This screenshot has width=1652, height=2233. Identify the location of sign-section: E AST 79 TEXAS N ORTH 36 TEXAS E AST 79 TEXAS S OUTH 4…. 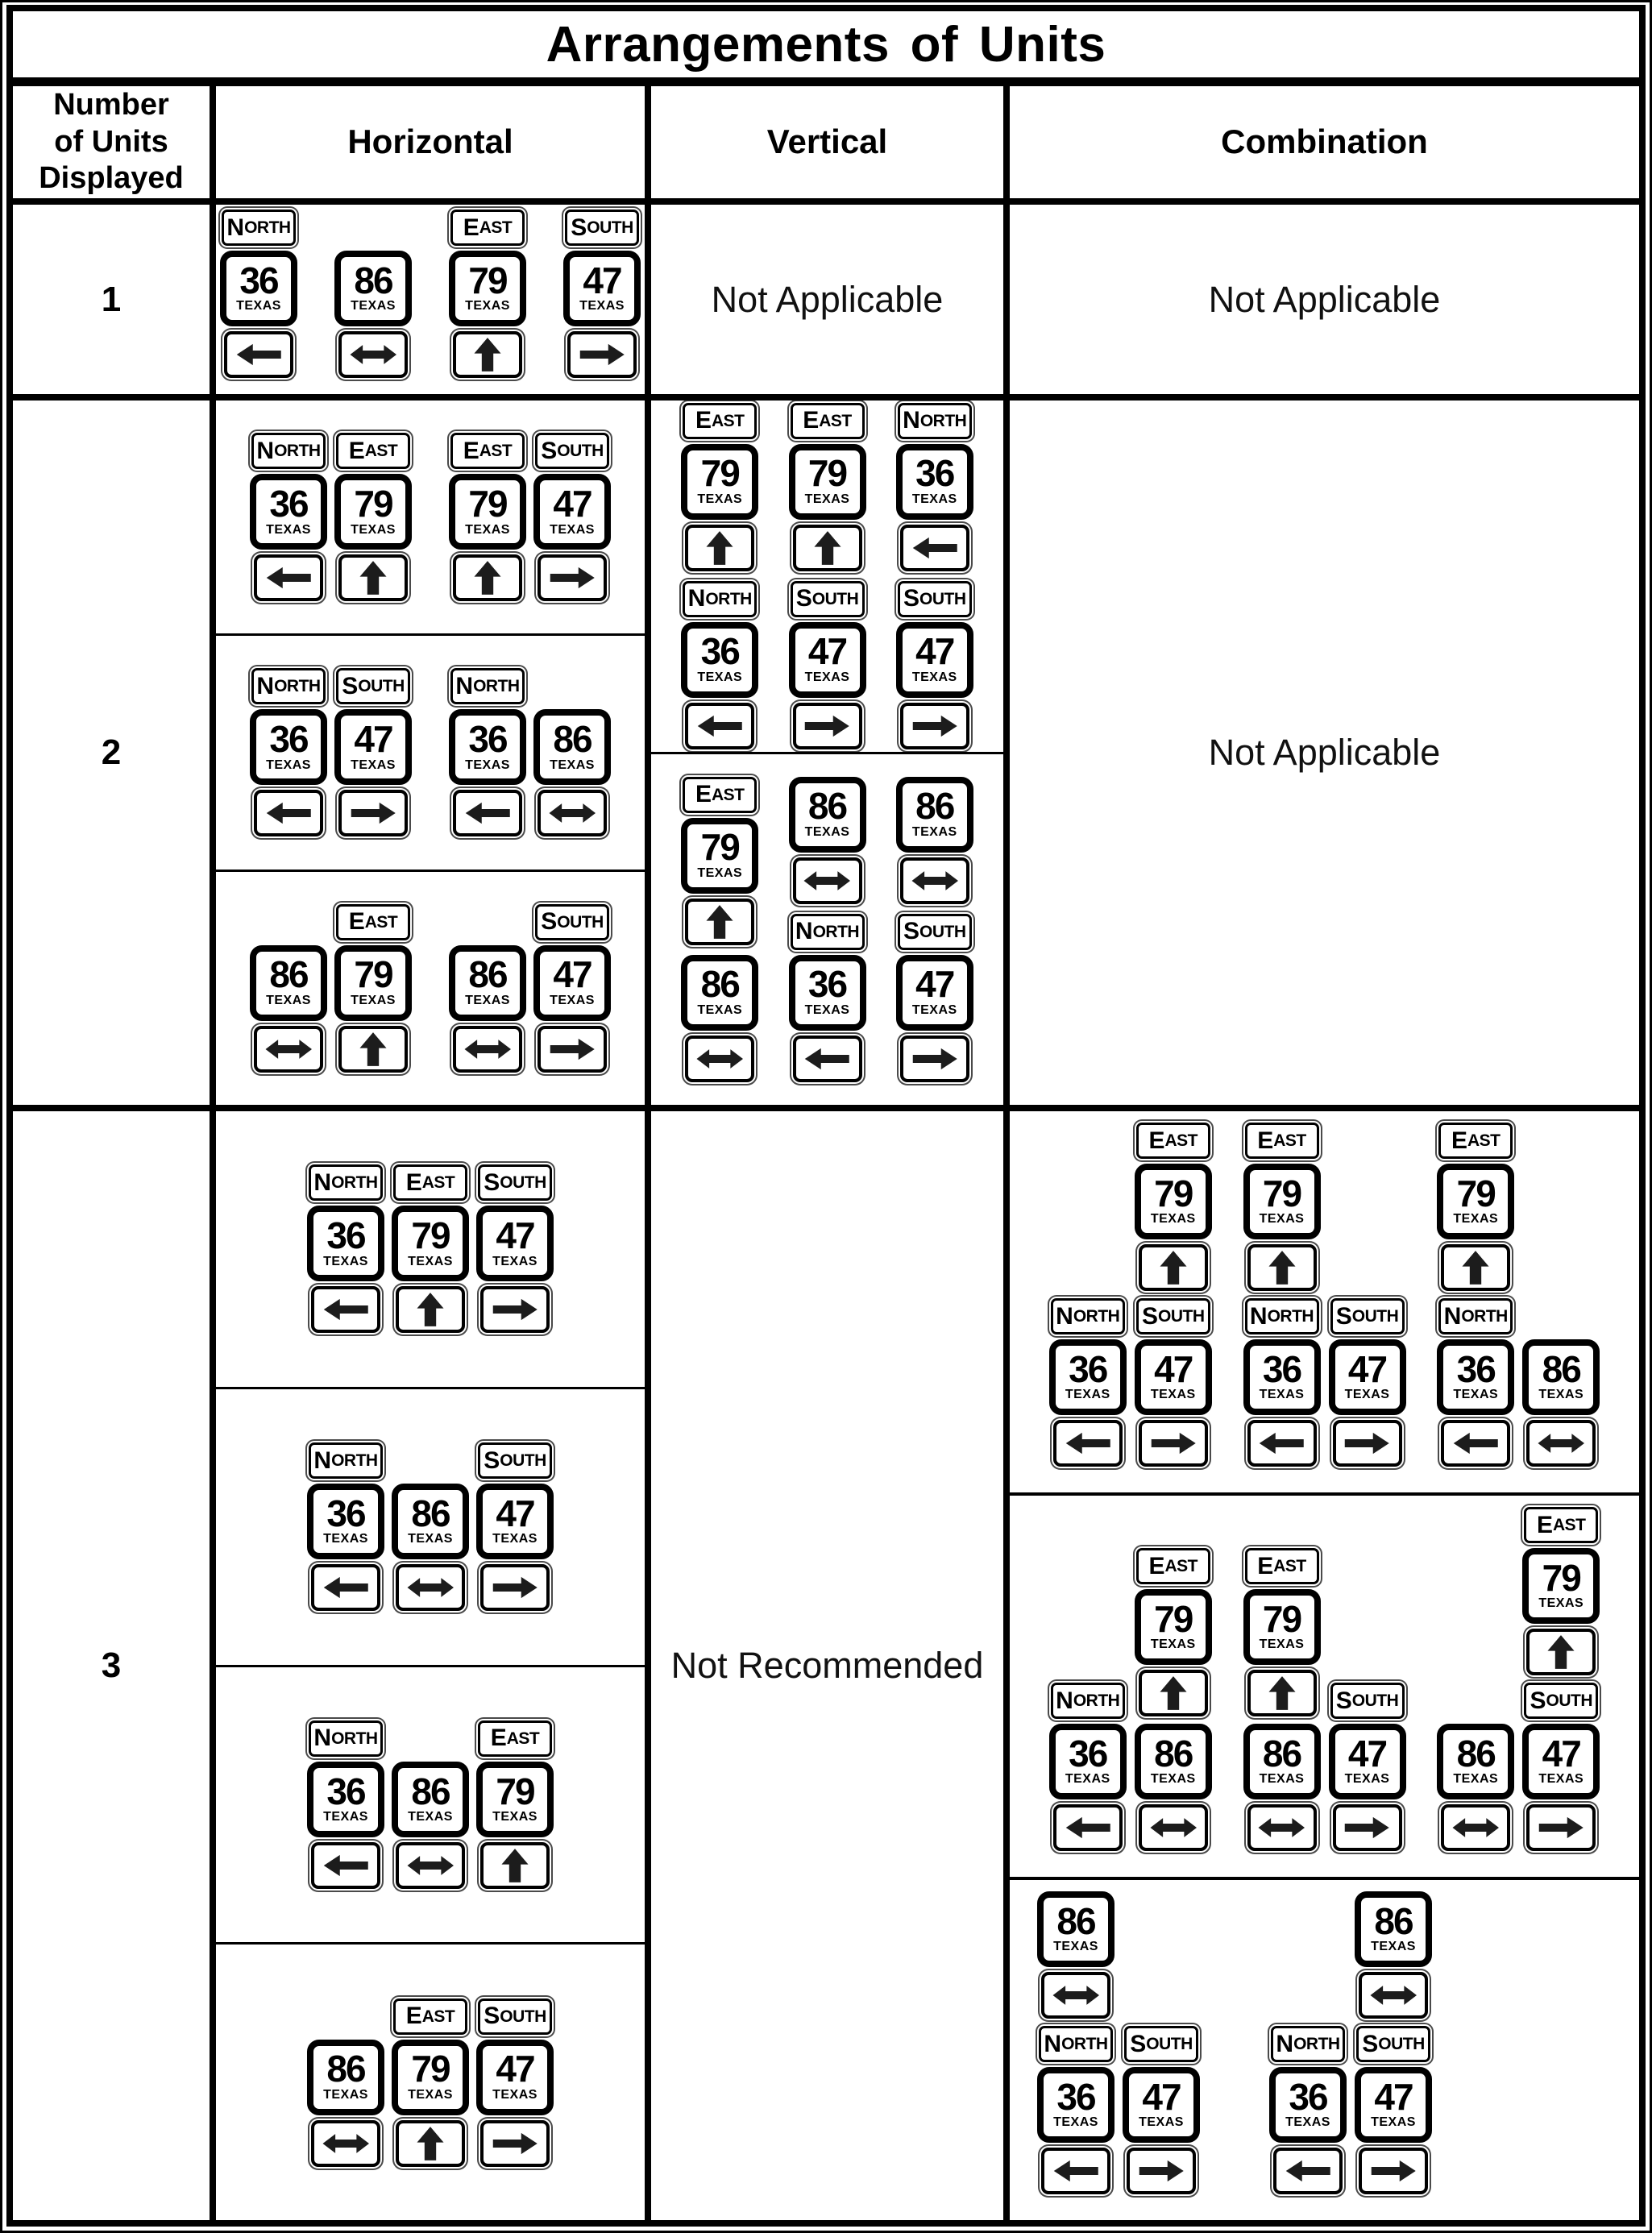
(827, 576).